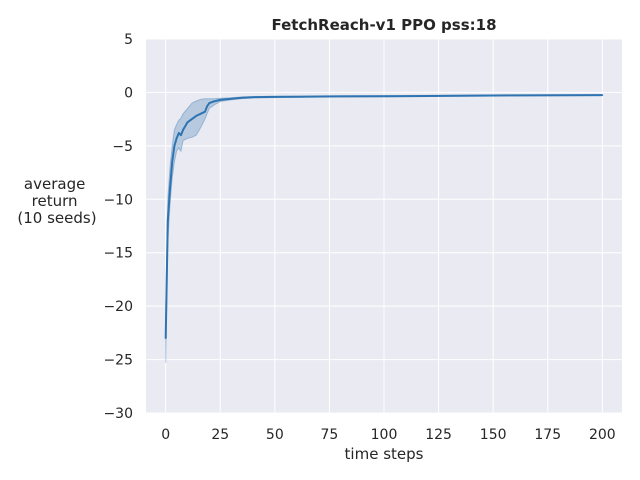 This screenshot has width=640, height=480. I want to click on x-tick-label: 75, so click(329, 435).